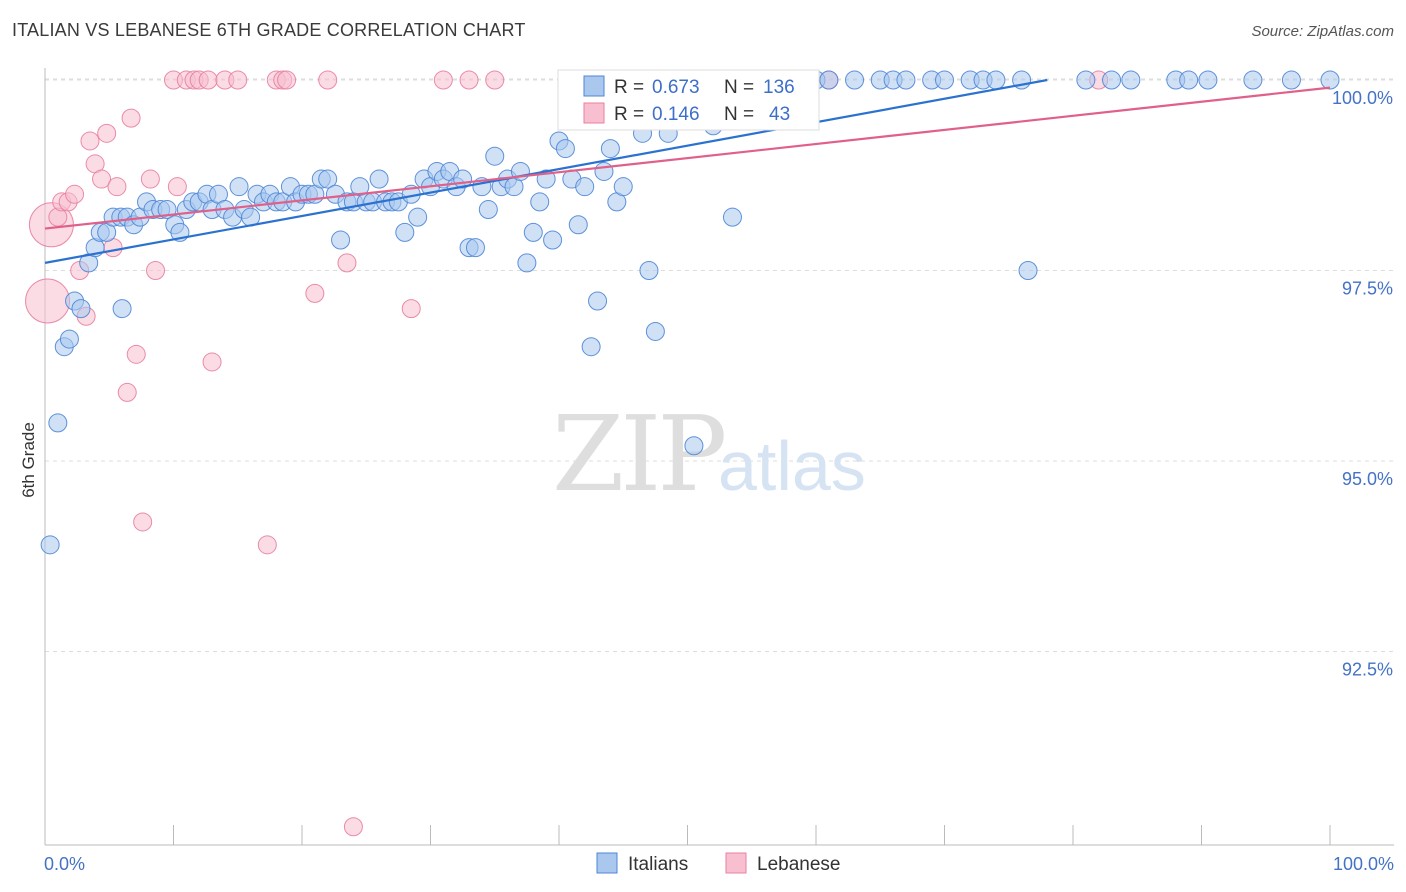  What do you see at coordinates (1362, 384) in the screenshot?
I see `y-tick-labels: 100.0% 97.5% 95.0% 92.5%` at bounding box center [1362, 384].